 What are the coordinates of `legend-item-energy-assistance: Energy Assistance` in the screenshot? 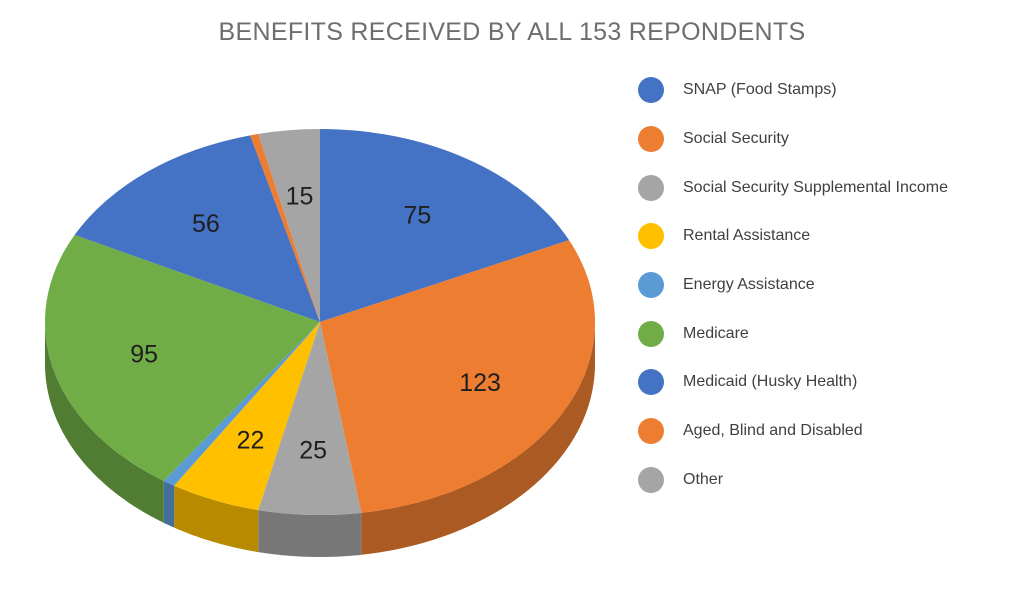 It's located at (793, 285).